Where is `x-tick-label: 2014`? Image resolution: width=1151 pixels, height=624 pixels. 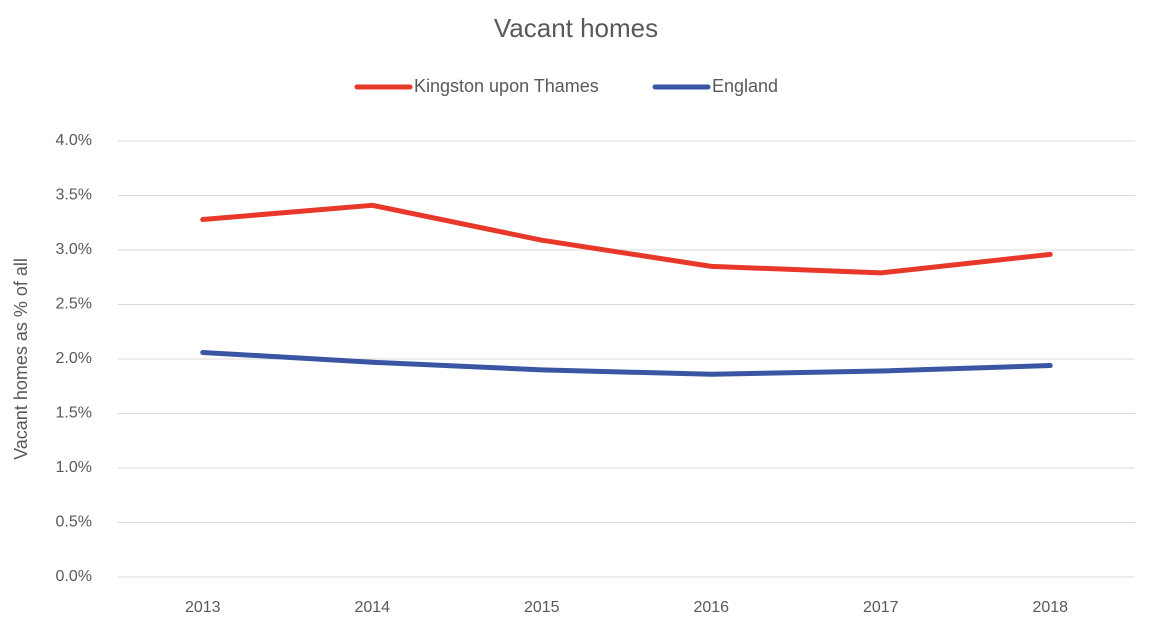
x-tick-label: 2014 is located at coordinates (372, 607).